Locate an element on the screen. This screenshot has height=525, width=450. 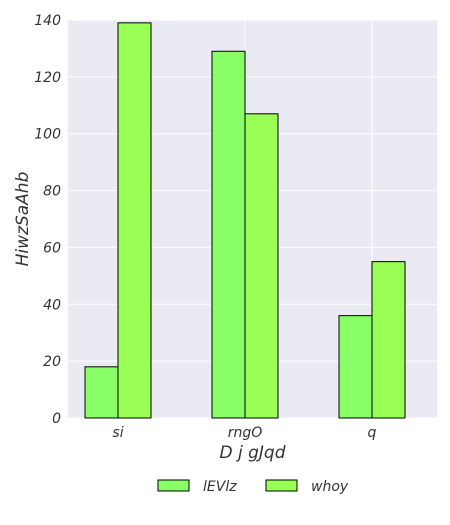
x-tick-labels: si rngO q is located at coordinates (244, 433).